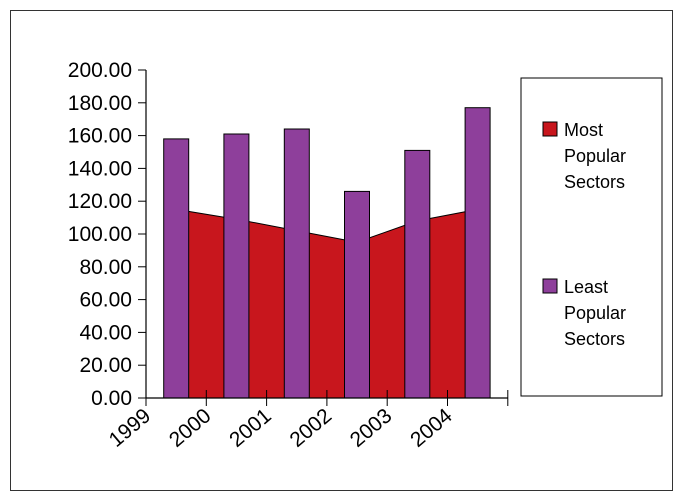  I want to click on bar-least-popular-2000, so click(236, 266).